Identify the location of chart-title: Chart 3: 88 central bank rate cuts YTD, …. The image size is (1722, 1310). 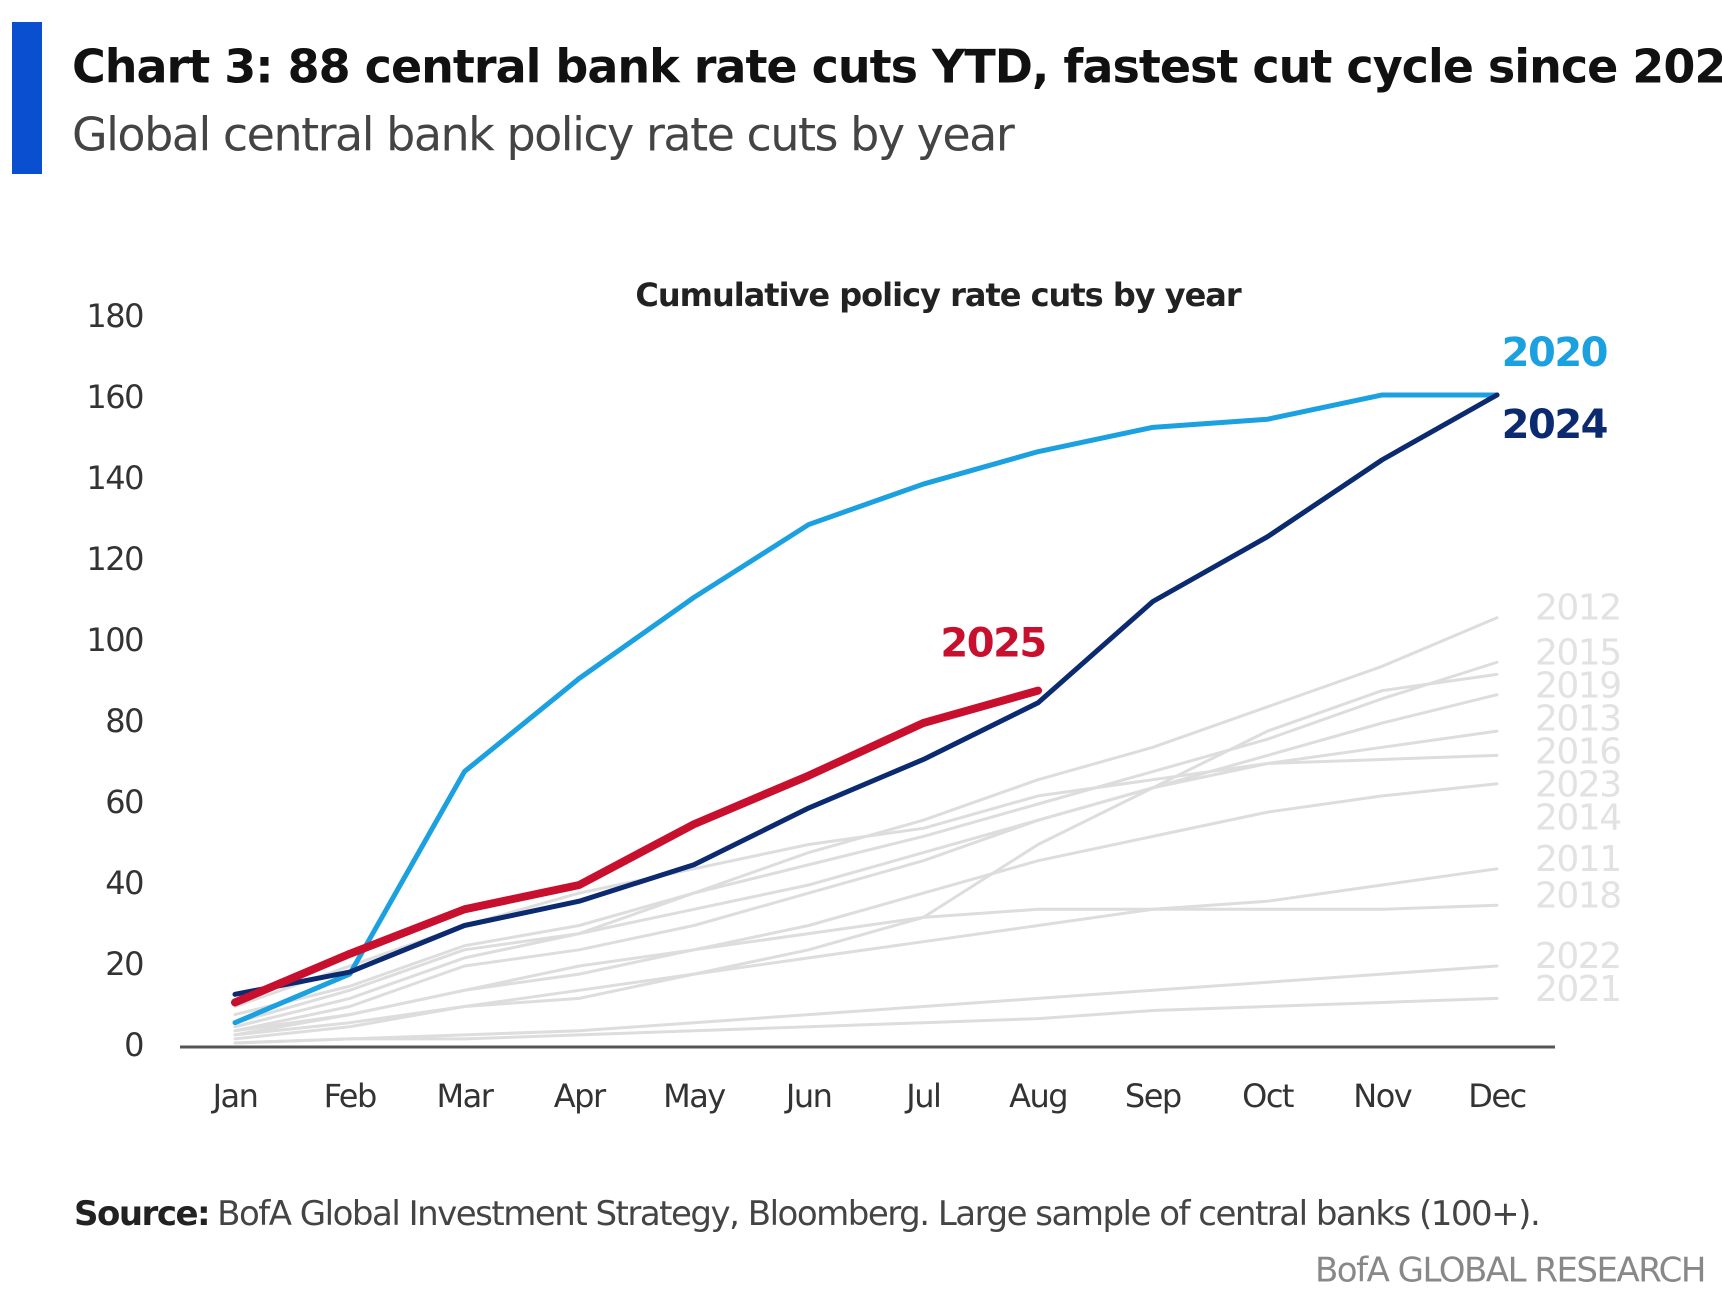
(897, 67).